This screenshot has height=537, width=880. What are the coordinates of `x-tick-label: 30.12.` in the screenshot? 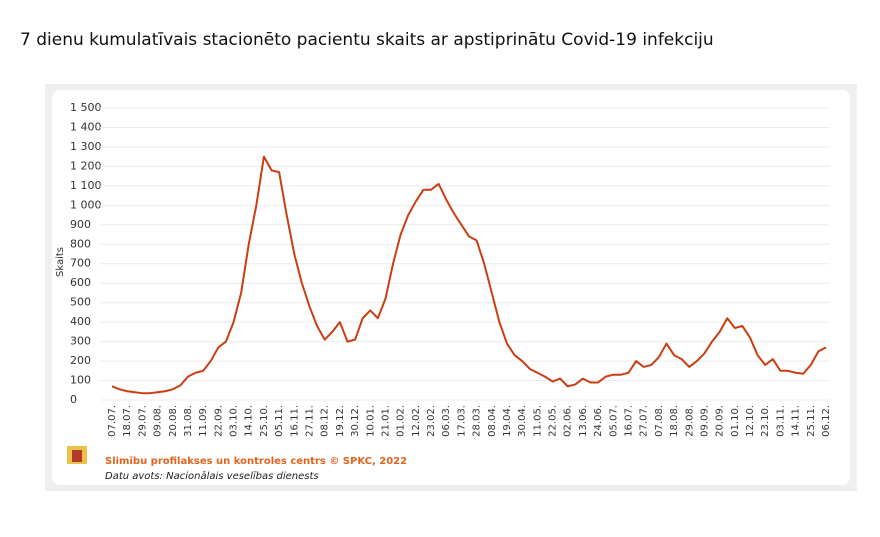 It's located at (355, 421).